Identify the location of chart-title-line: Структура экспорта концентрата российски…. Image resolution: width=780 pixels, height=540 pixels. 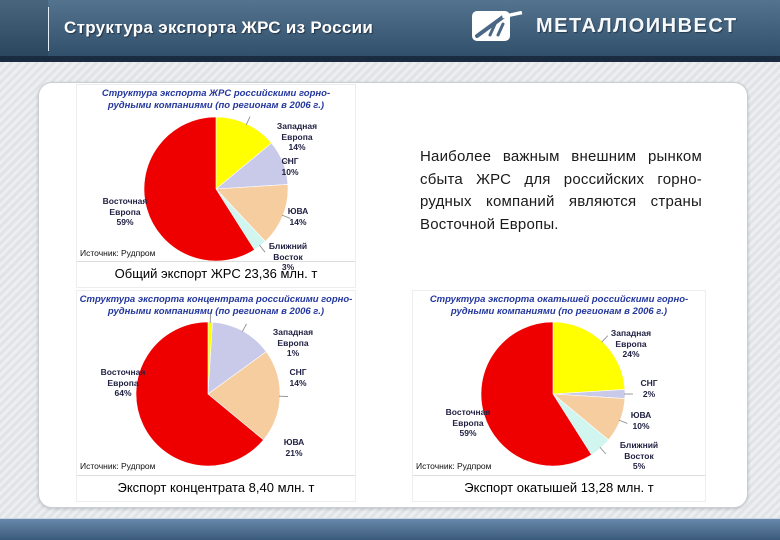
(216, 299).